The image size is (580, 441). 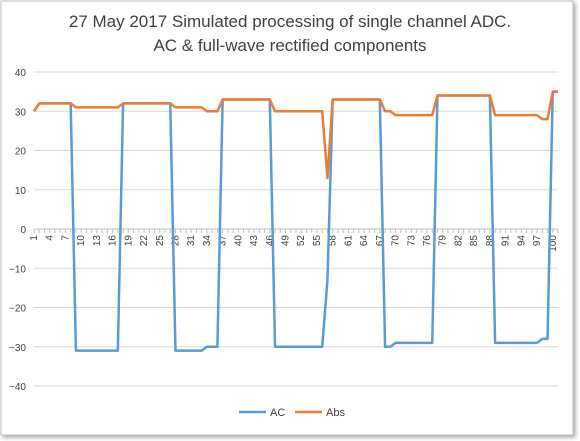 I want to click on x-tick-label: 4, so click(x=50, y=238).